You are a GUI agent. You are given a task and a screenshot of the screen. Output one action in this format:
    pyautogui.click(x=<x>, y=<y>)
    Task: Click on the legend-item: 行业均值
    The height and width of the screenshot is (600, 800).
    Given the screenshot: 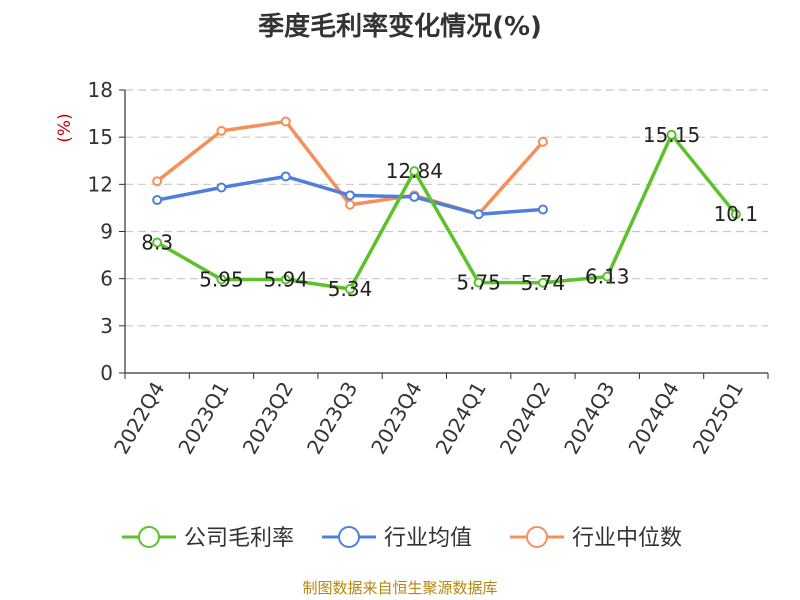 What is the action you would take?
    pyautogui.click(x=397, y=538)
    